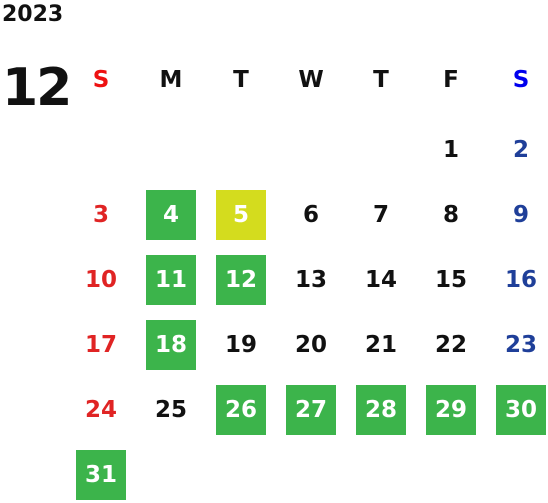 The width and height of the screenshot is (548, 503). Describe the element at coordinates (170, 410) in the screenshot. I see `day: 25` at that location.